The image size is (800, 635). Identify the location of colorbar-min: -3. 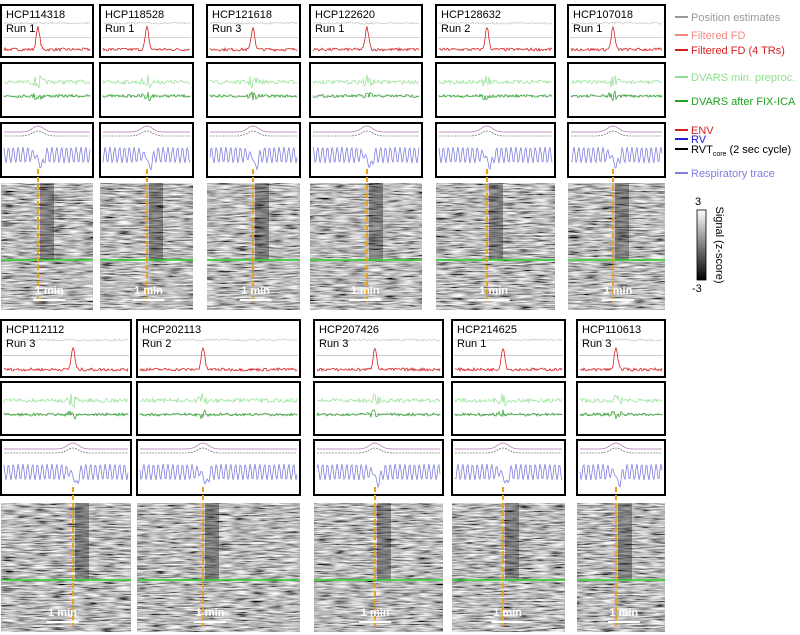
(697, 289).